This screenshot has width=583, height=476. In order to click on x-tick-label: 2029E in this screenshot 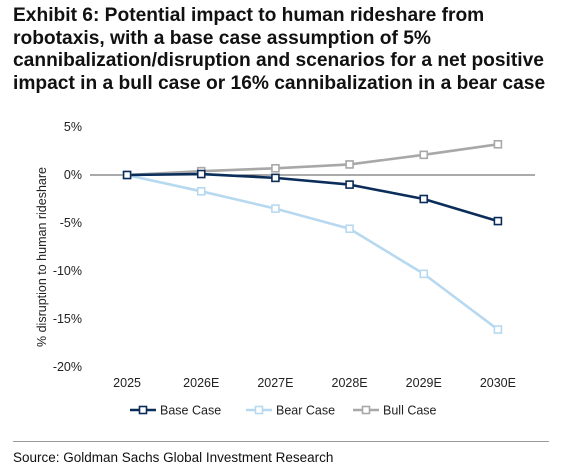, I will do `click(424, 383)`.